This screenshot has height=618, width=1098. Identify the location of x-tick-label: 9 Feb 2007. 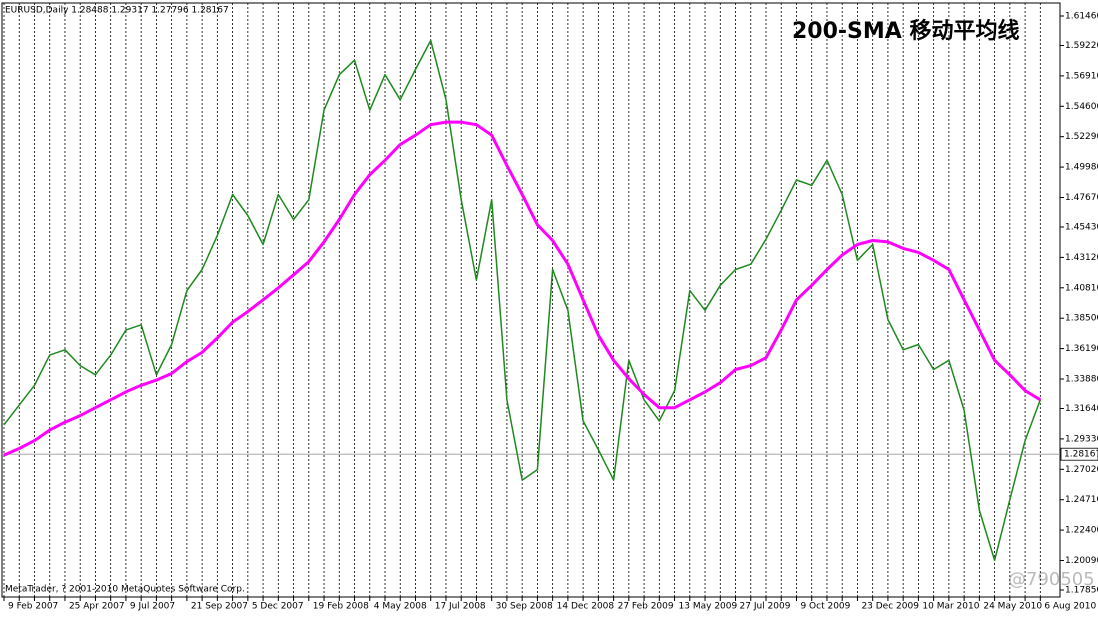
(33, 607).